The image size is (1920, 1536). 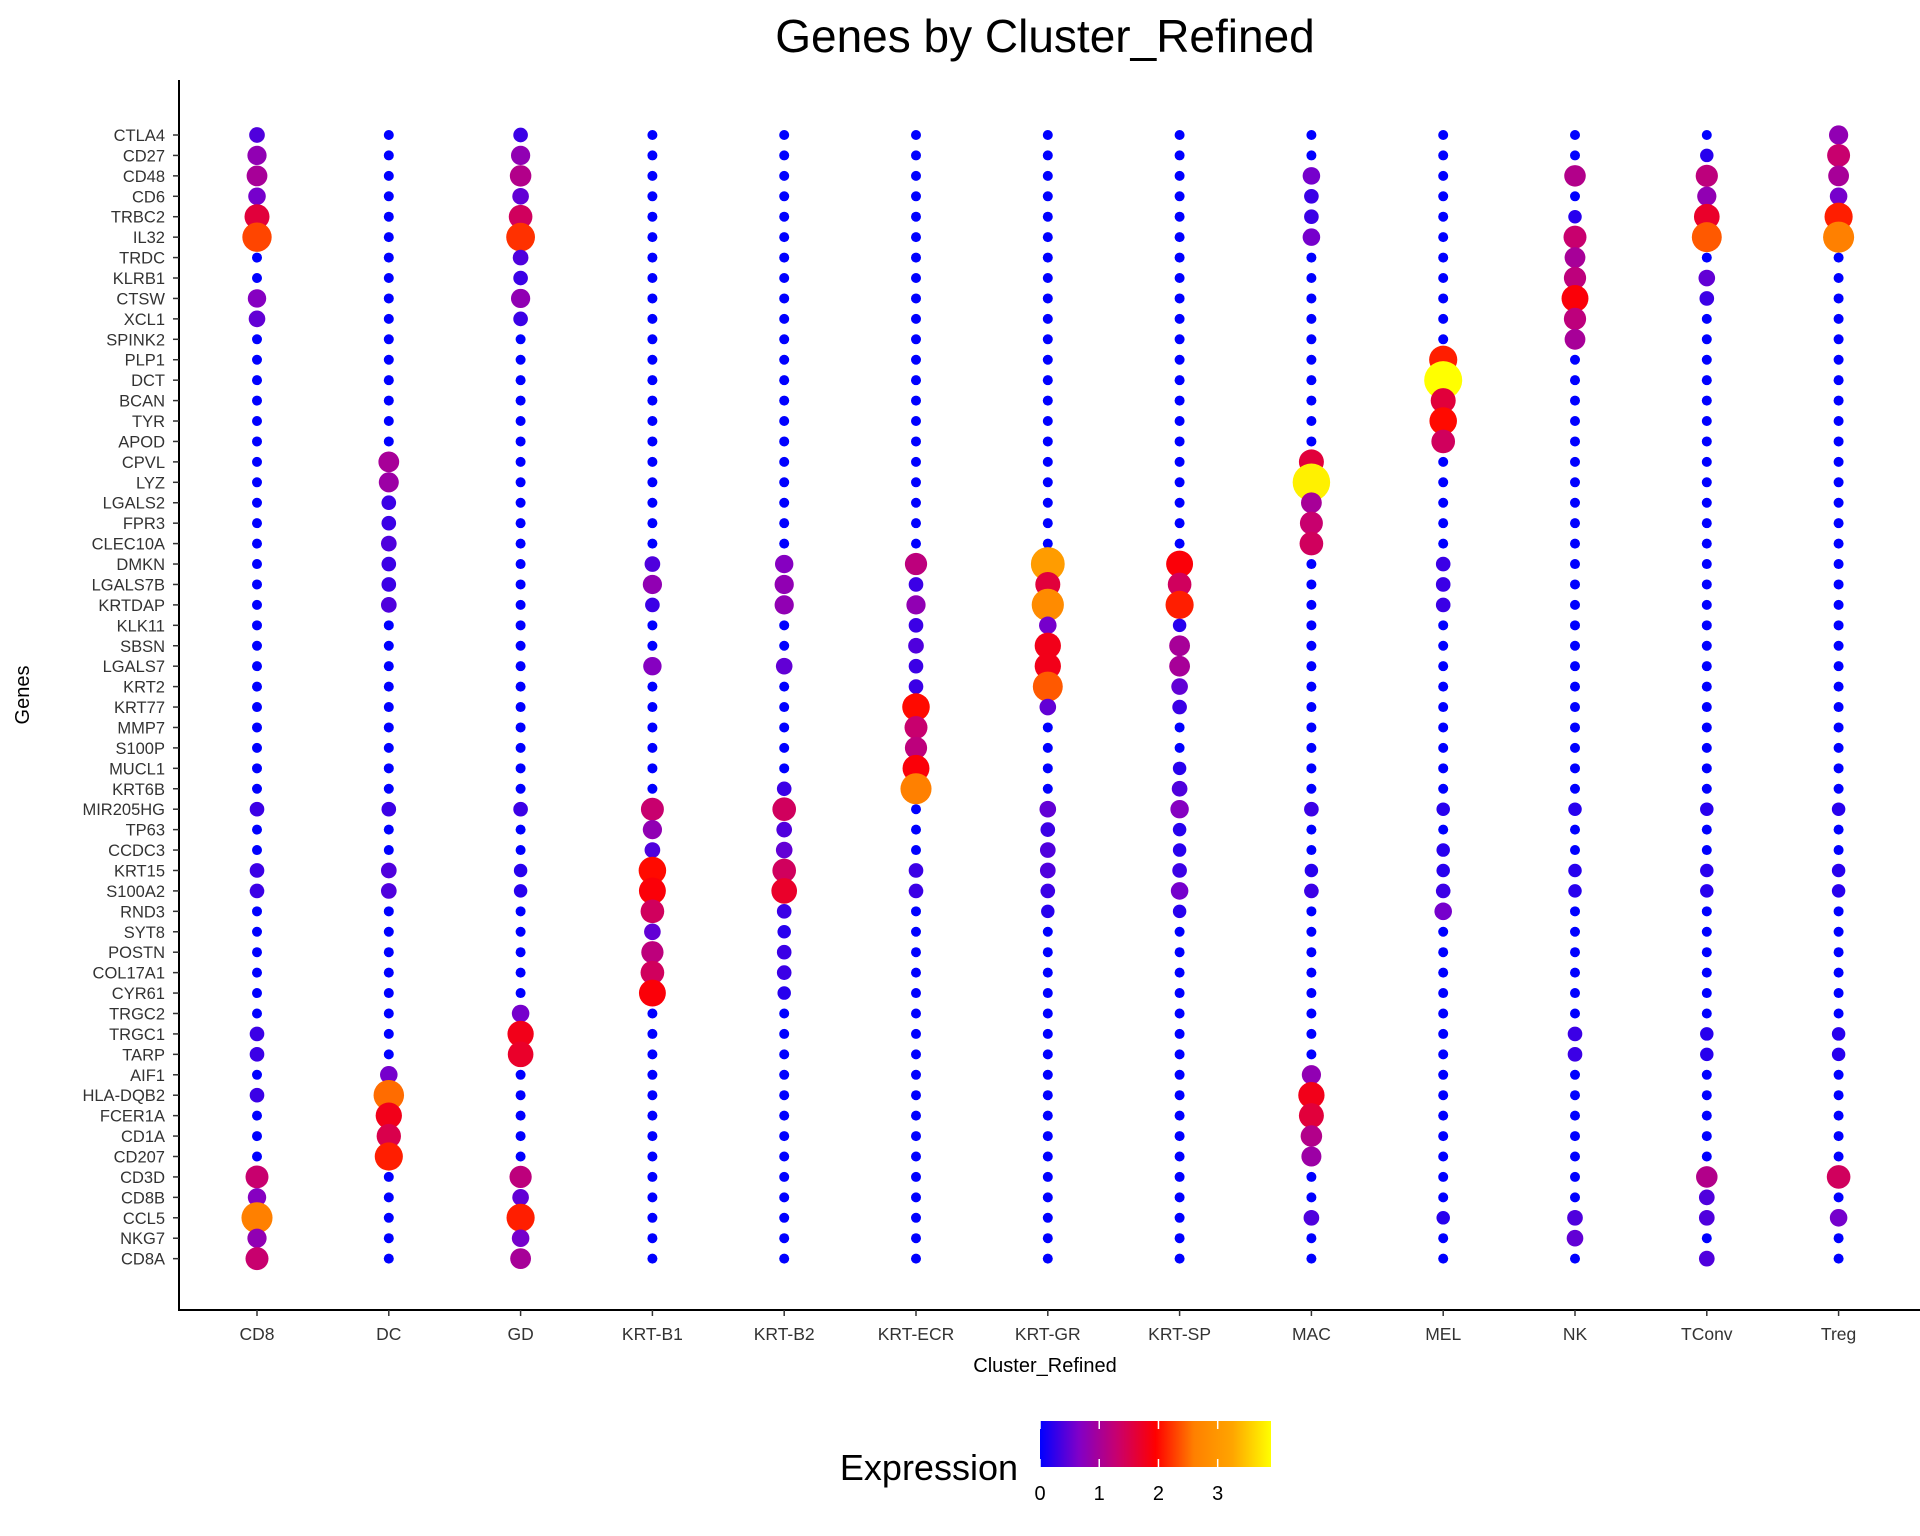 I want to click on dot-cd48-mac, so click(x=1311, y=176).